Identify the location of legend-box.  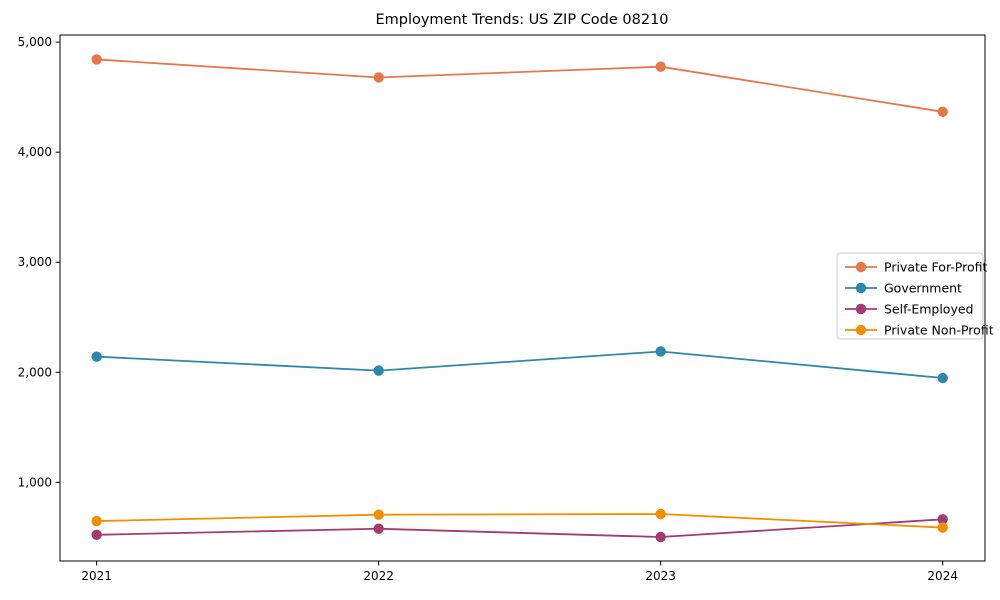
(910, 296).